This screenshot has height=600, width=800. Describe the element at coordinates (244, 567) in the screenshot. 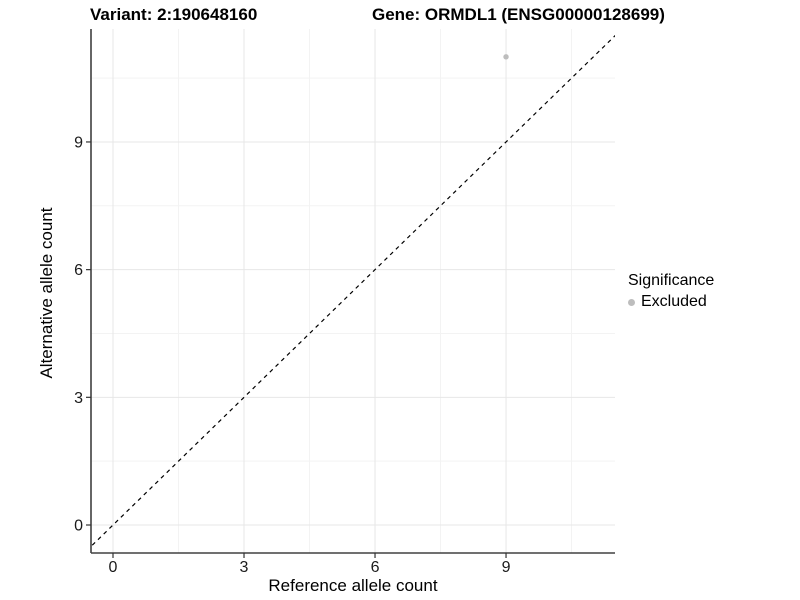

I see `x-tick-label: 3` at that location.